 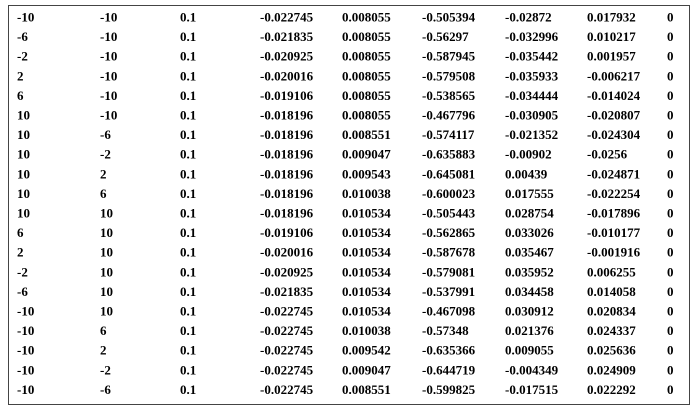 I want to click on table-cell: 0.010038, so click(x=366, y=193).